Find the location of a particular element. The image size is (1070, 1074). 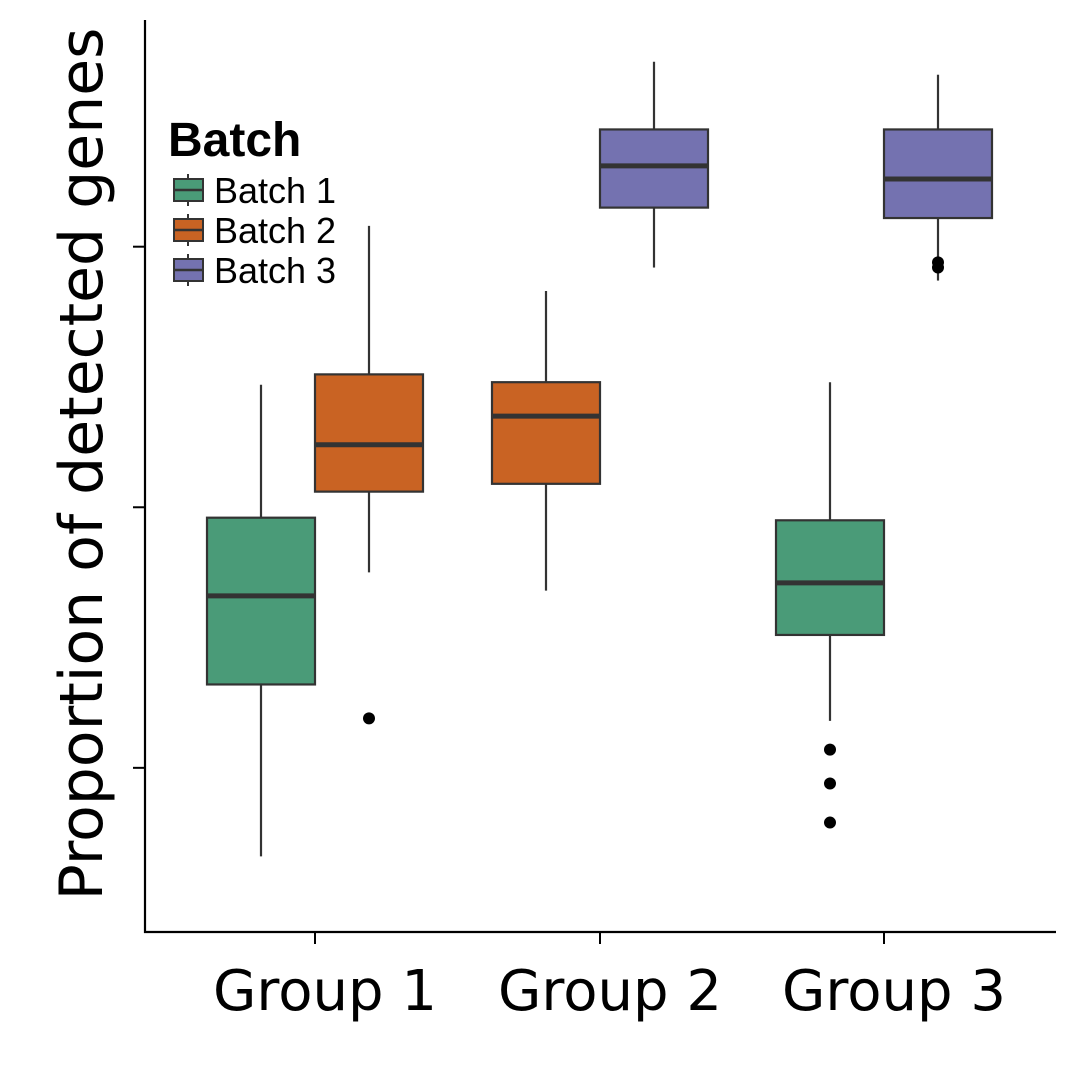

x-tick-label-1: Group 1 is located at coordinates (325, 991).